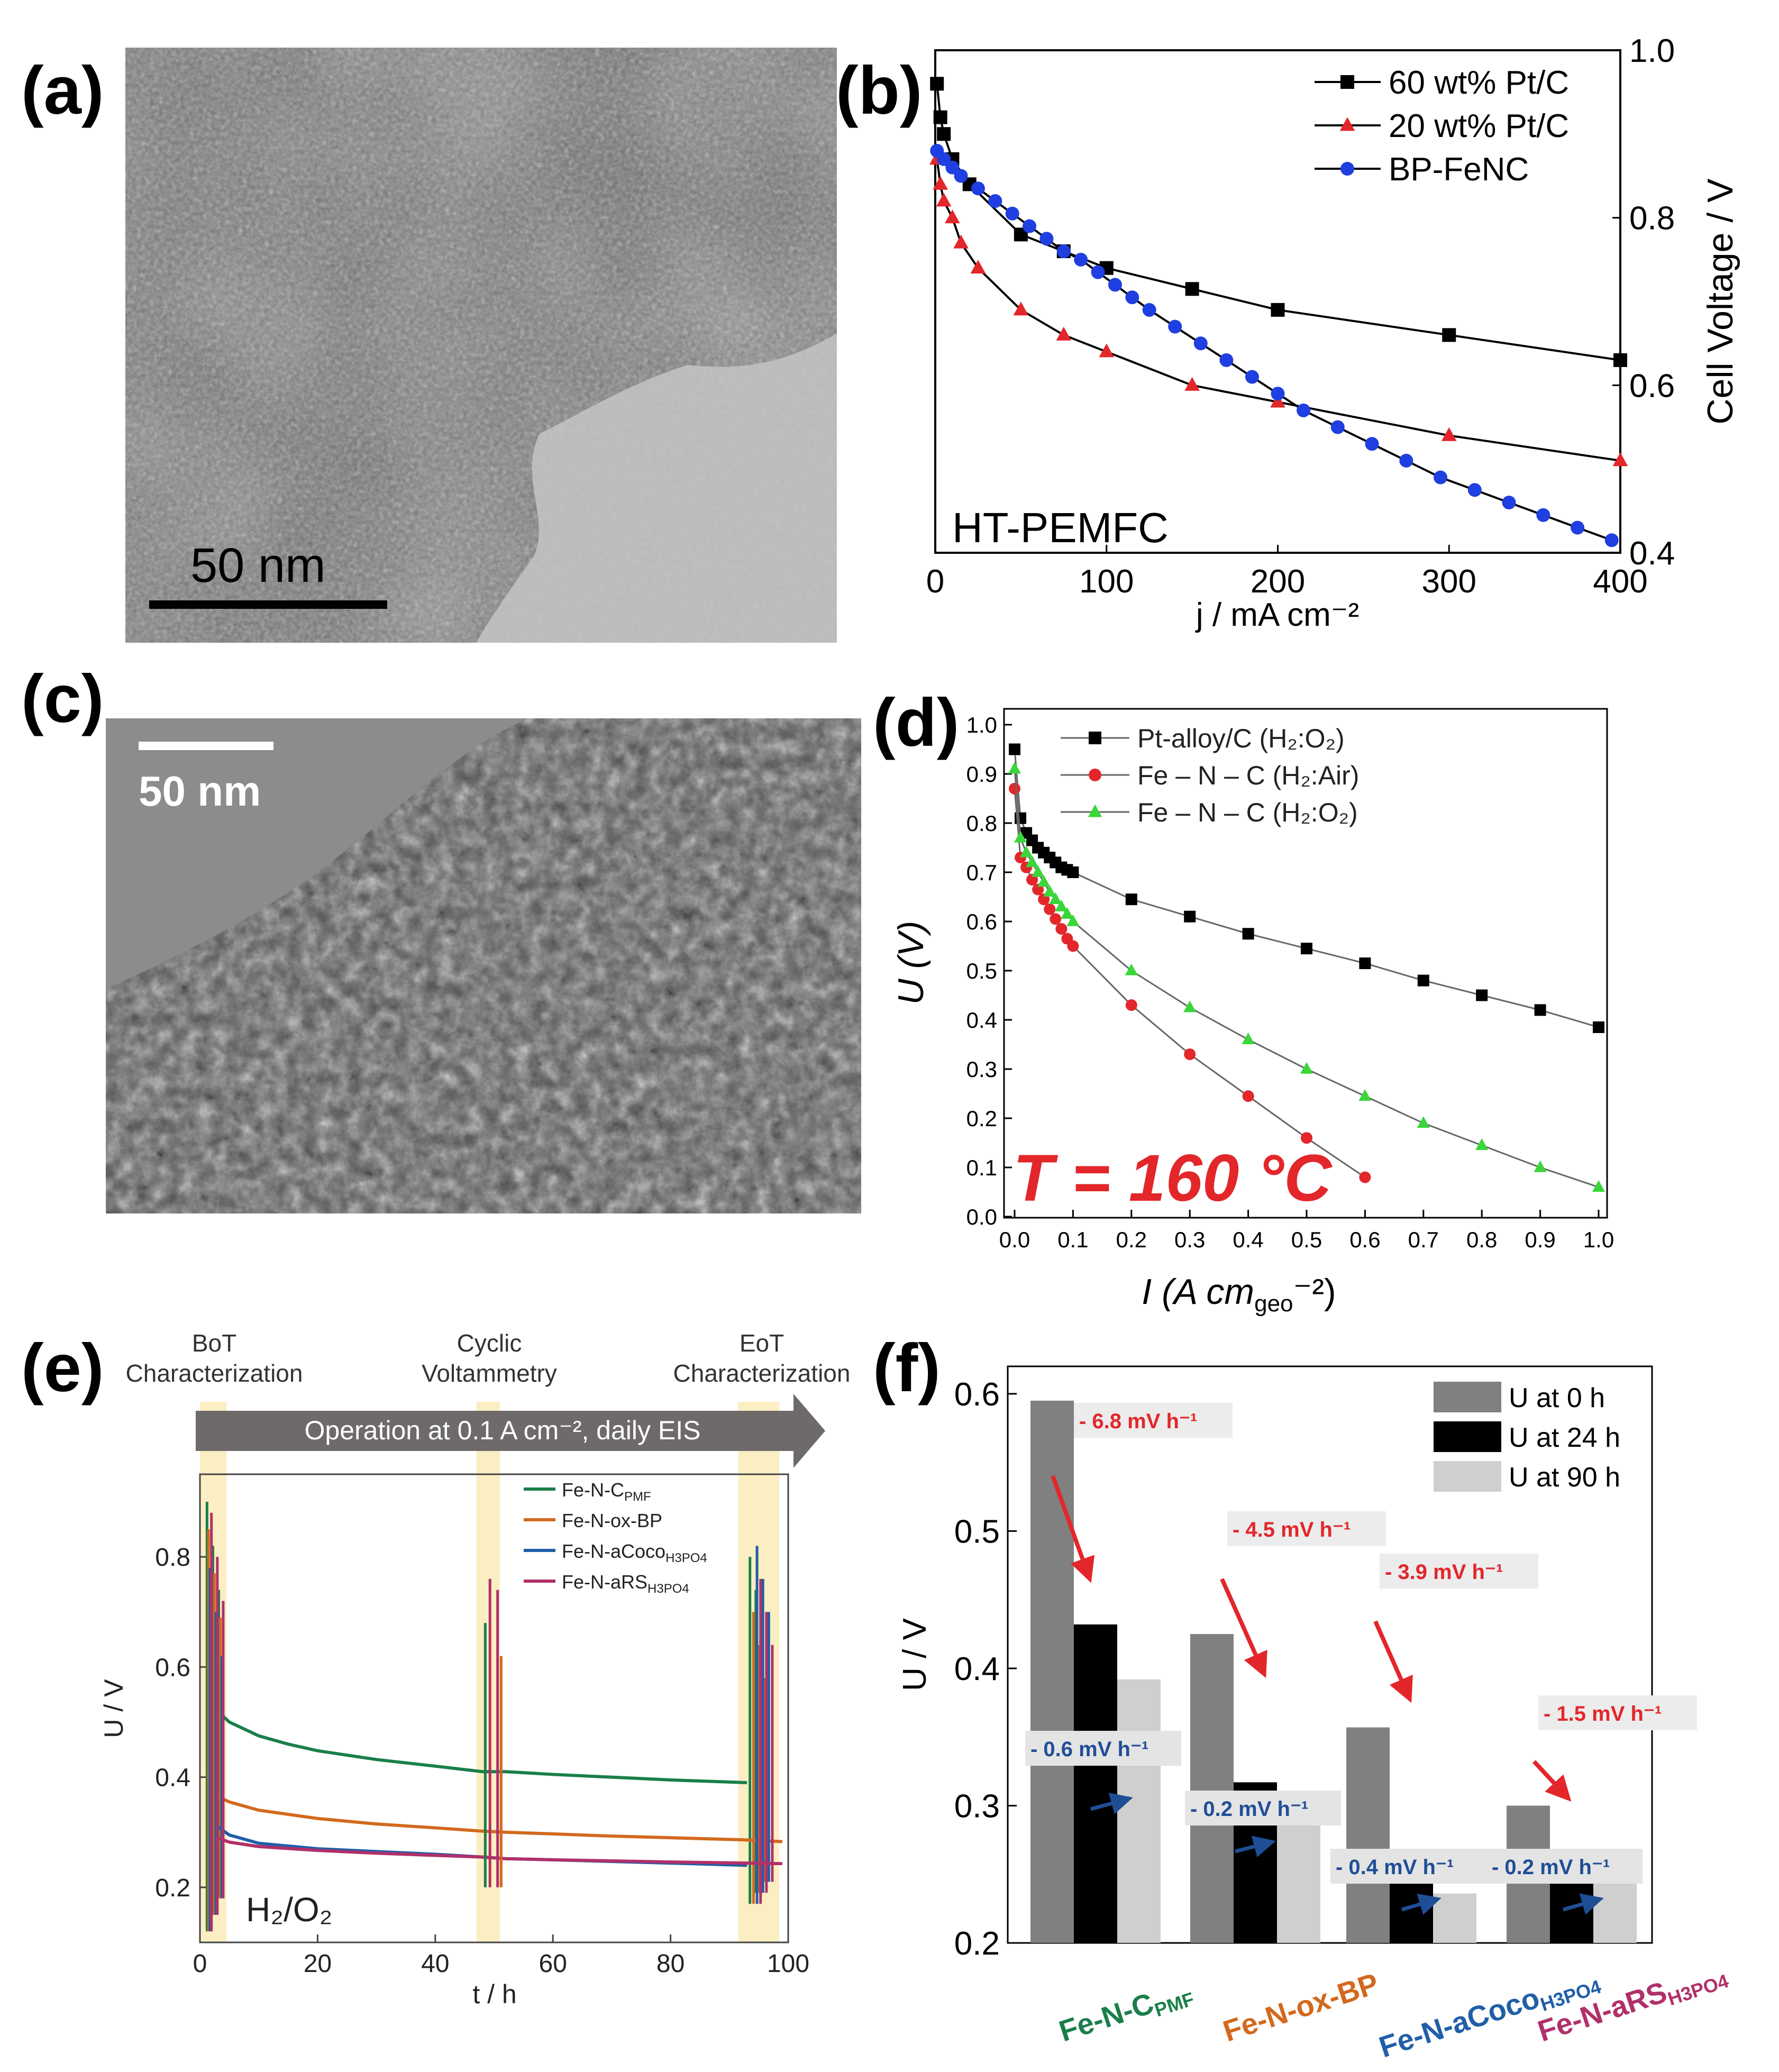  Describe the element at coordinates (435, 1964) in the screenshot. I see `x-tick-label-e: 40` at that location.